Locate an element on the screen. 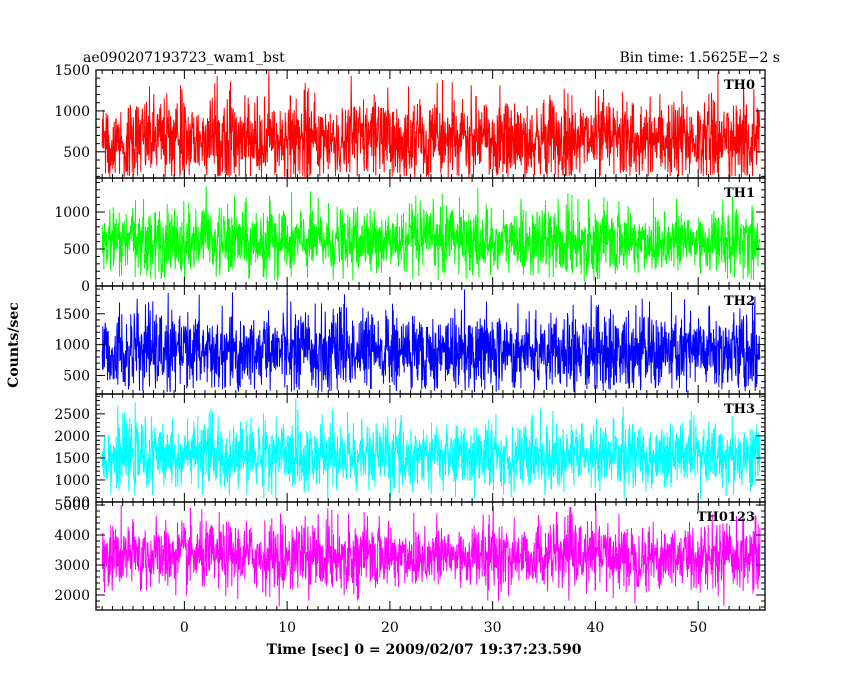 The height and width of the screenshot is (680, 850). x-tick-label: 0 is located at coordinates (184, 628).